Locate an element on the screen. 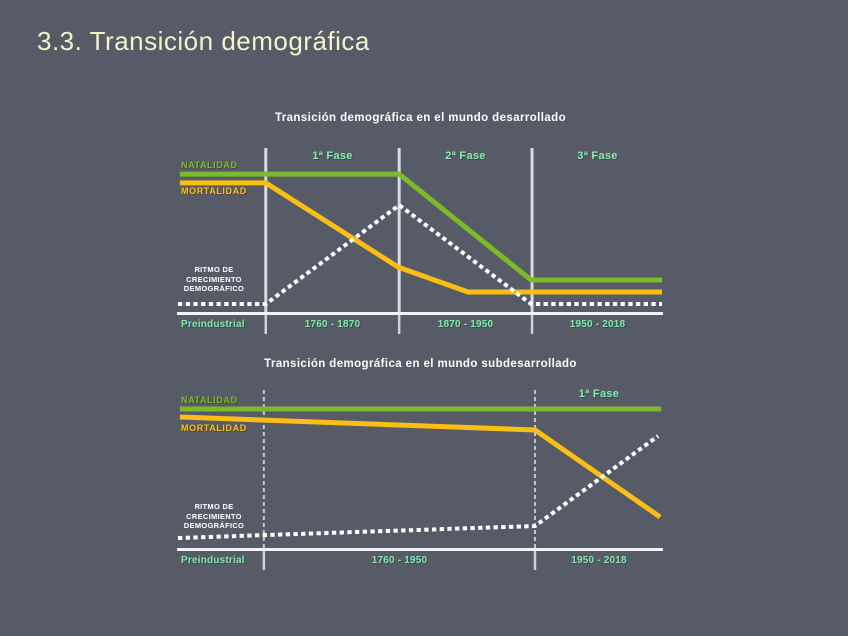 This screenshot has height=636, width=848. slide-title: 3.3. Transición demográfica is located at coordinates (203, 41).